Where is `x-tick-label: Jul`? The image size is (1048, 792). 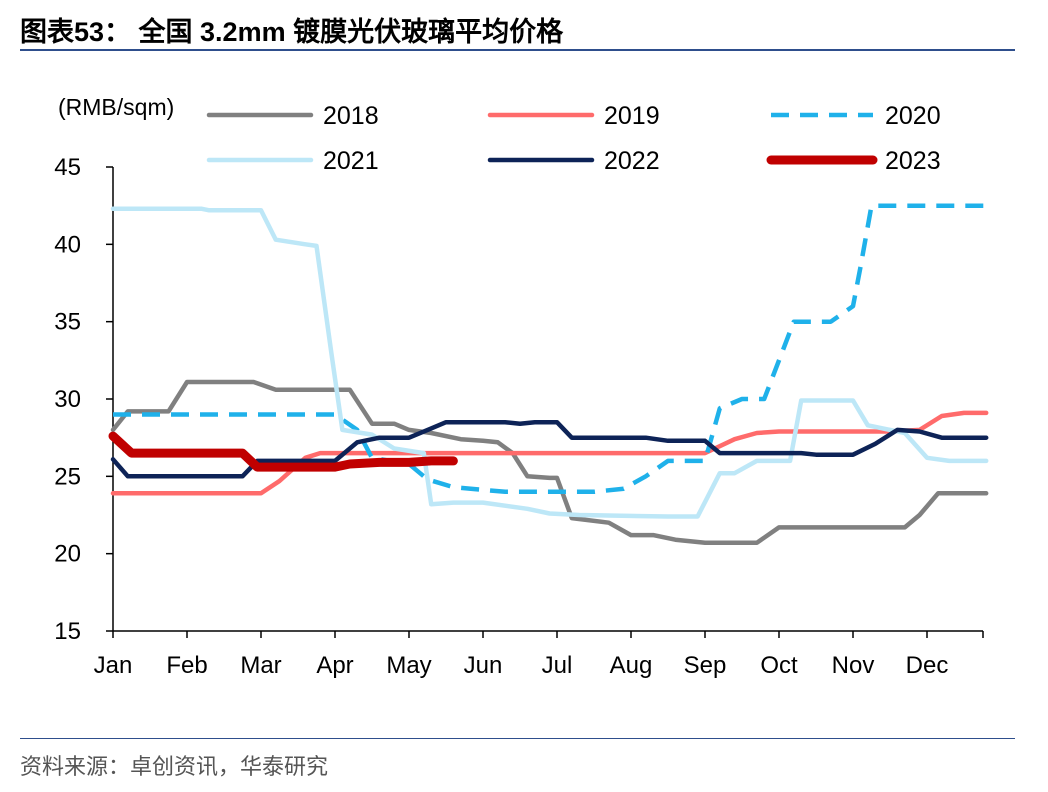 x-tick-label: Jul is located at coordinates (557, 665).